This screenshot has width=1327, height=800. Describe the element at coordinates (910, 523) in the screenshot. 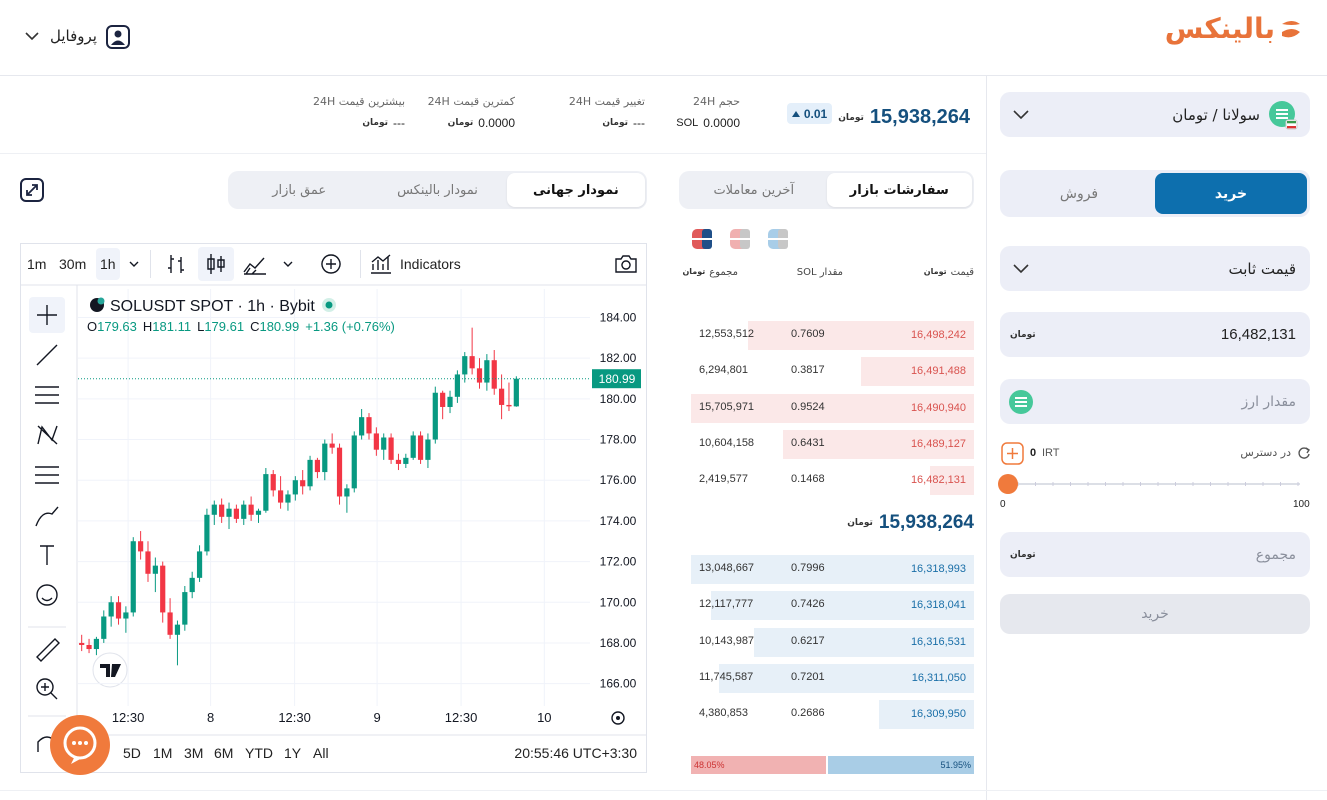

I see `last-price: 15,938,264 تومان` at that location.